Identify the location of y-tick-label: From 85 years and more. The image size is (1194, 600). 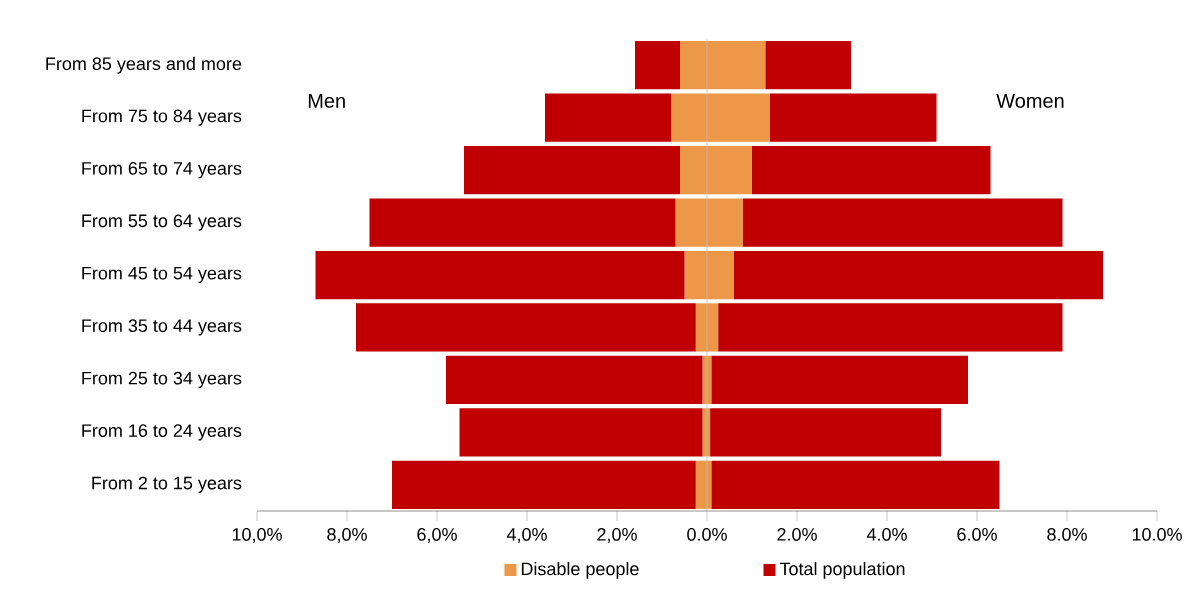
(144, 65).